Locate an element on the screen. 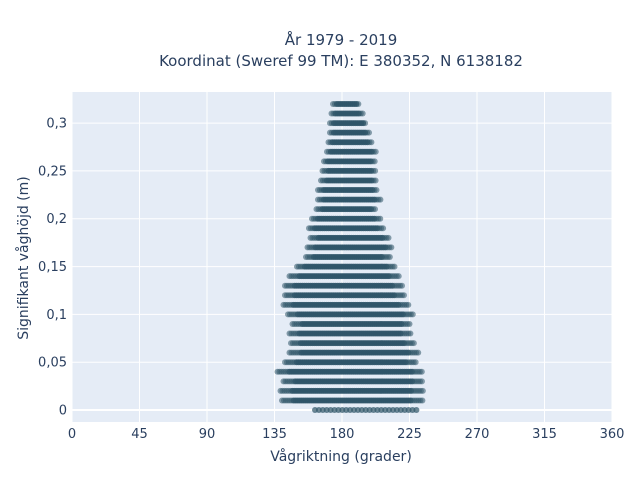  y-tick-label: 0,05 is located at coordinates (52, 363).